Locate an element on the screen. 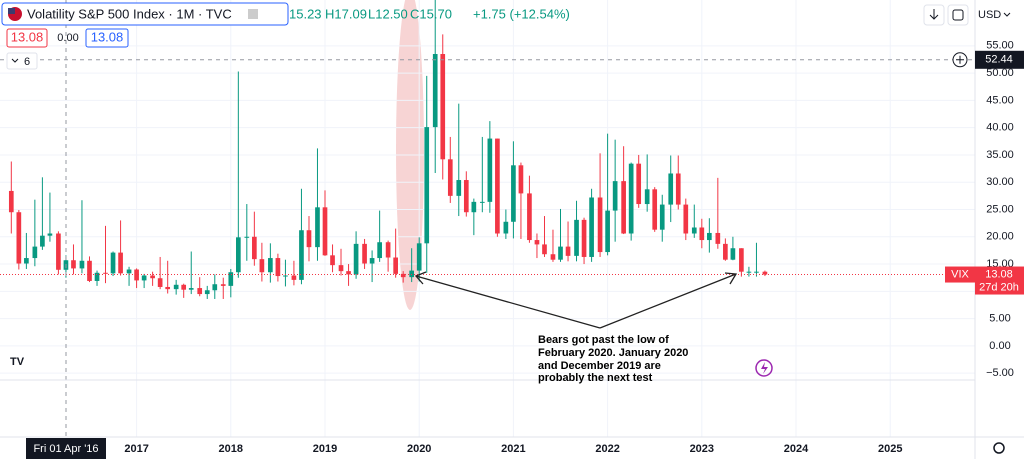 The image size is (1024, 464). event-icon is located at coordinates (764, 368).